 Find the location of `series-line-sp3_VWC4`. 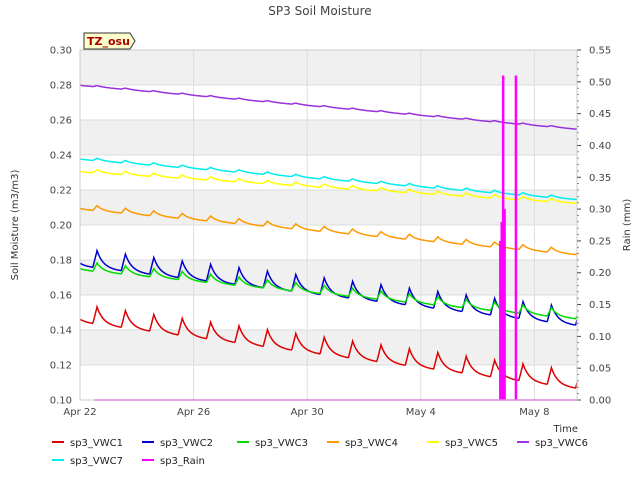

series-line-sp3_VWC4 is located at coordinates (328, 230).